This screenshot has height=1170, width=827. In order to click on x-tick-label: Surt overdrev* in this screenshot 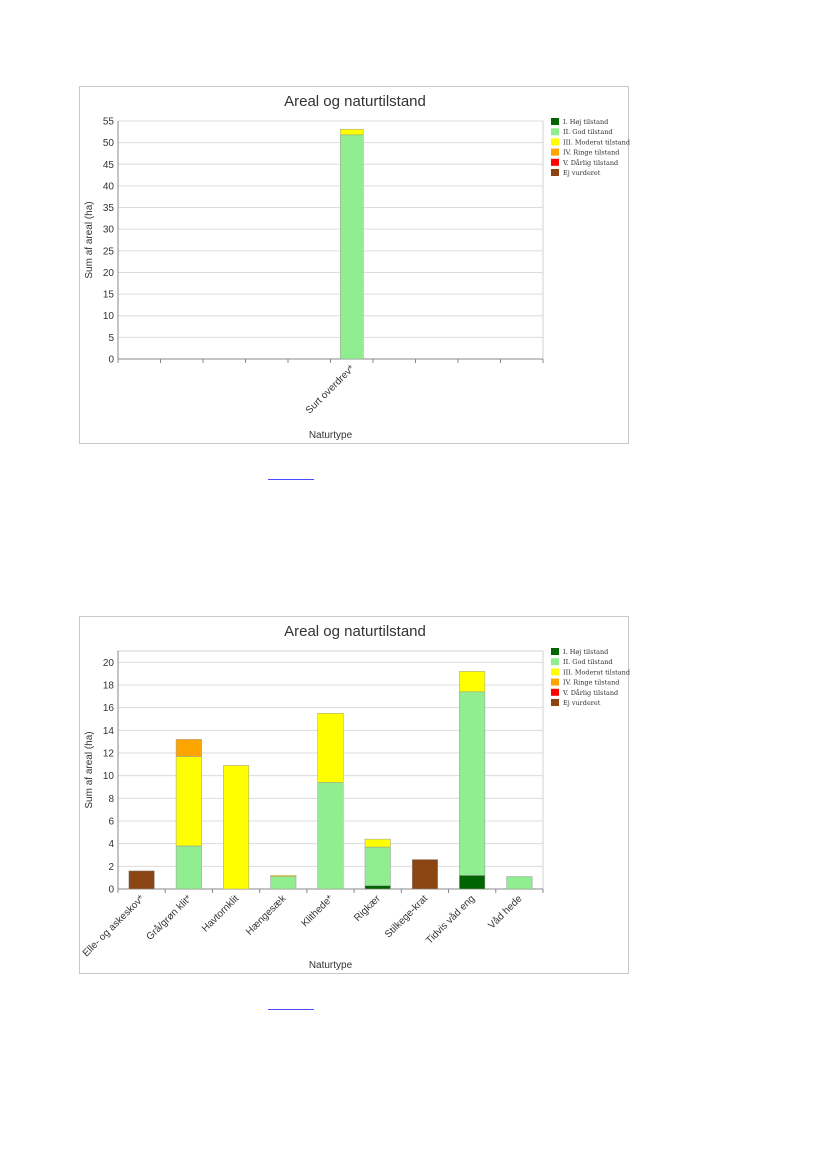, I will do `click(330, 389)`.